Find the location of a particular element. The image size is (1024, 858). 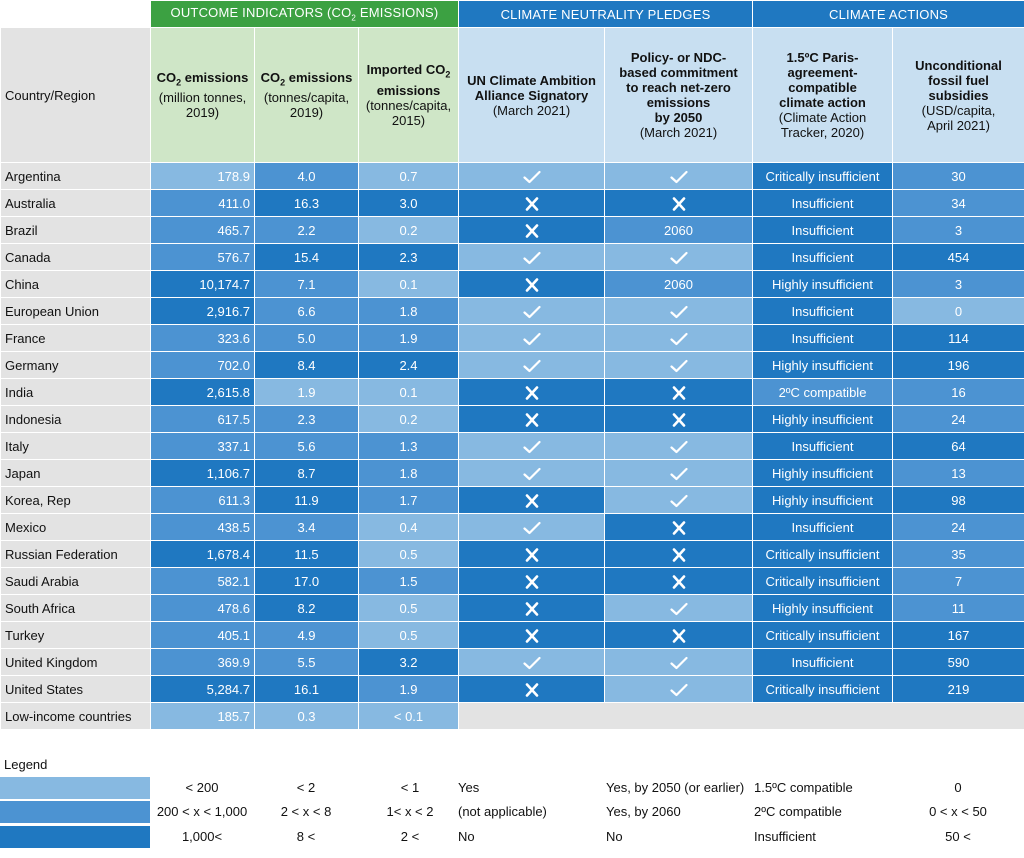

table-row: Germany 702.0 8.4 2.4 Highly insufficient 196 is located at coordinates (512, 365).